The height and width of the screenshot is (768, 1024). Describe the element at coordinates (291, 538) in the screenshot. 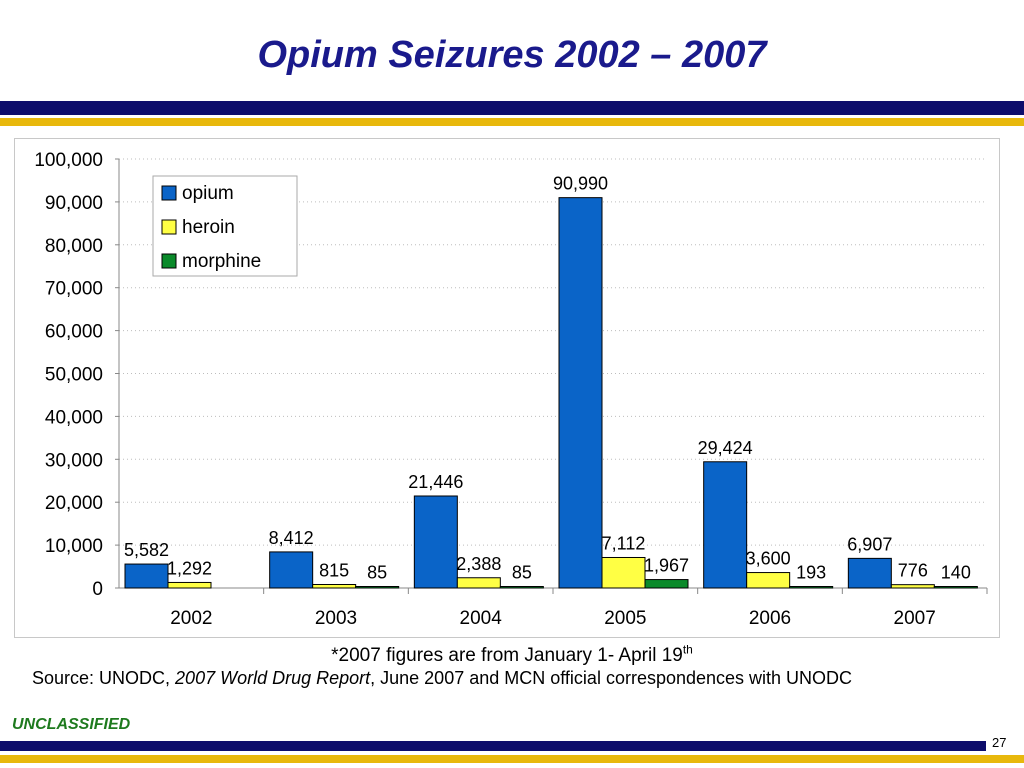

I see `opium-data-label: 8,412` at that location.